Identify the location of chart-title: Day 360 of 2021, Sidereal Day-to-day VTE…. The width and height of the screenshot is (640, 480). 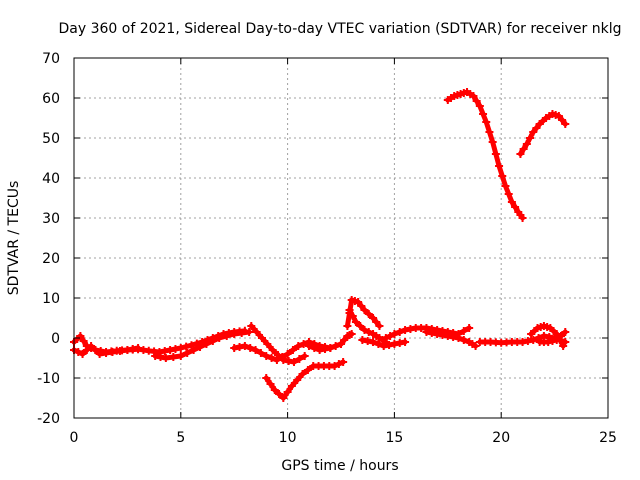
(340, 29).